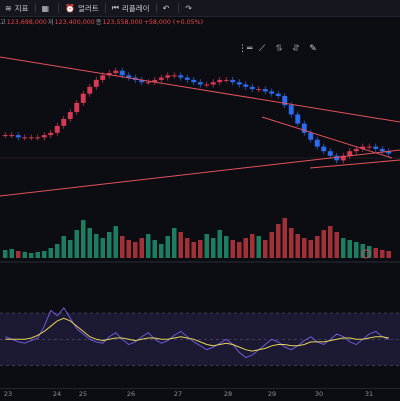 This screenshot has height=401, width=400. I want to click on layout-icon: ▦, so click(45, 8).